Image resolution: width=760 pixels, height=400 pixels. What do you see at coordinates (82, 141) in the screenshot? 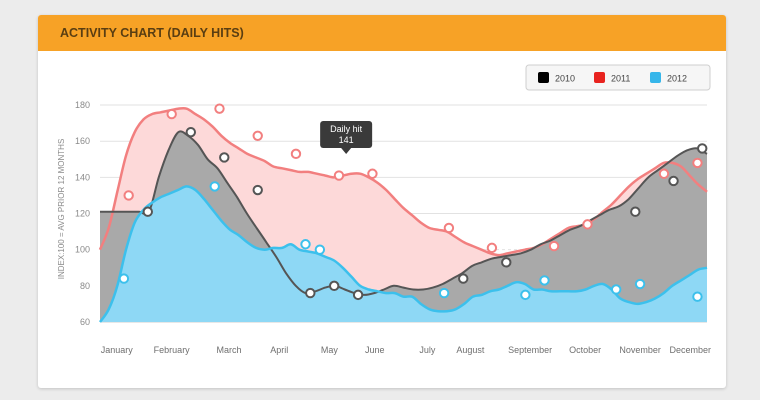
I see `y-tick-label: 160` at bounding box center [82, 141].